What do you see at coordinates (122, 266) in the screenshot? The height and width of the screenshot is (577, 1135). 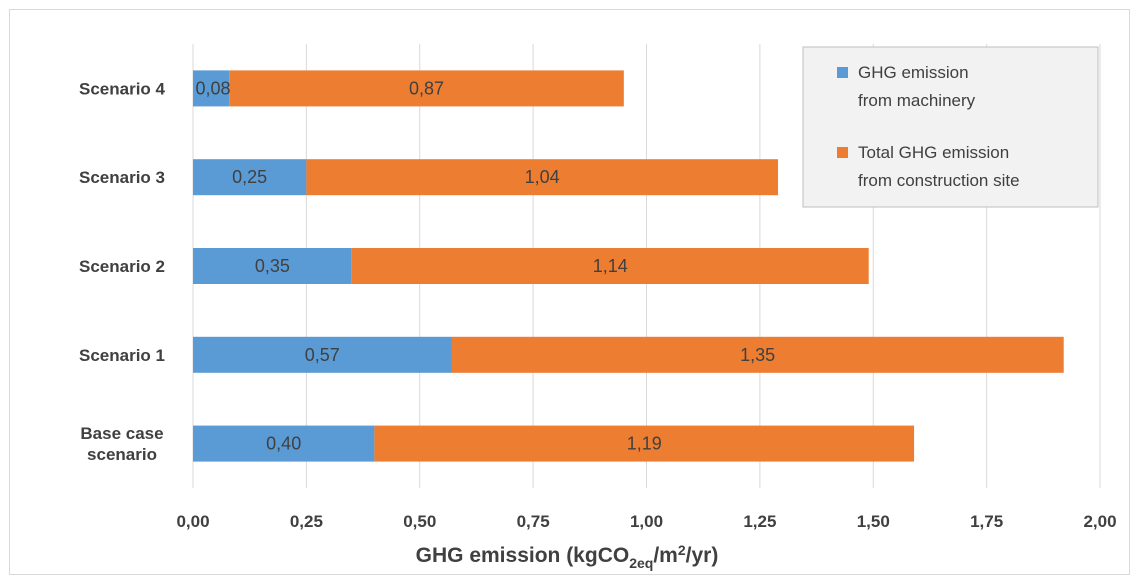 I see `category-label: Scenario 2` at bounding box center [122, 266].